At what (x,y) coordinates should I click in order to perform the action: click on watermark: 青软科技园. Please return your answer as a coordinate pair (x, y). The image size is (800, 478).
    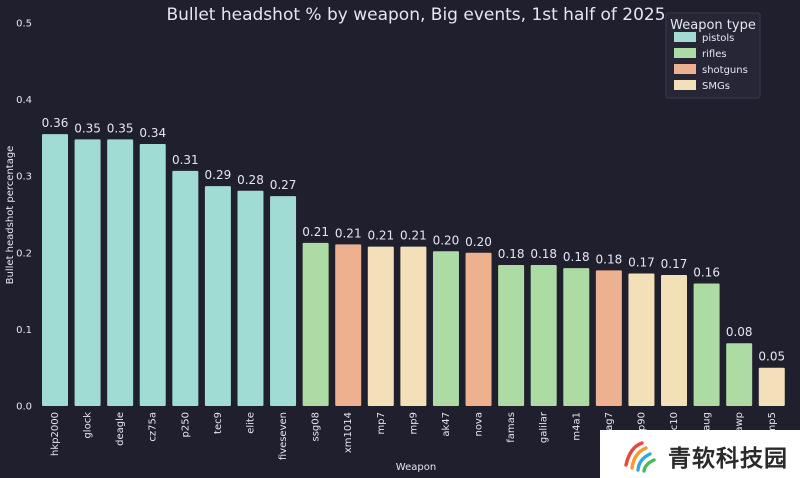
    Looking at the image, I should click on (700, 454).